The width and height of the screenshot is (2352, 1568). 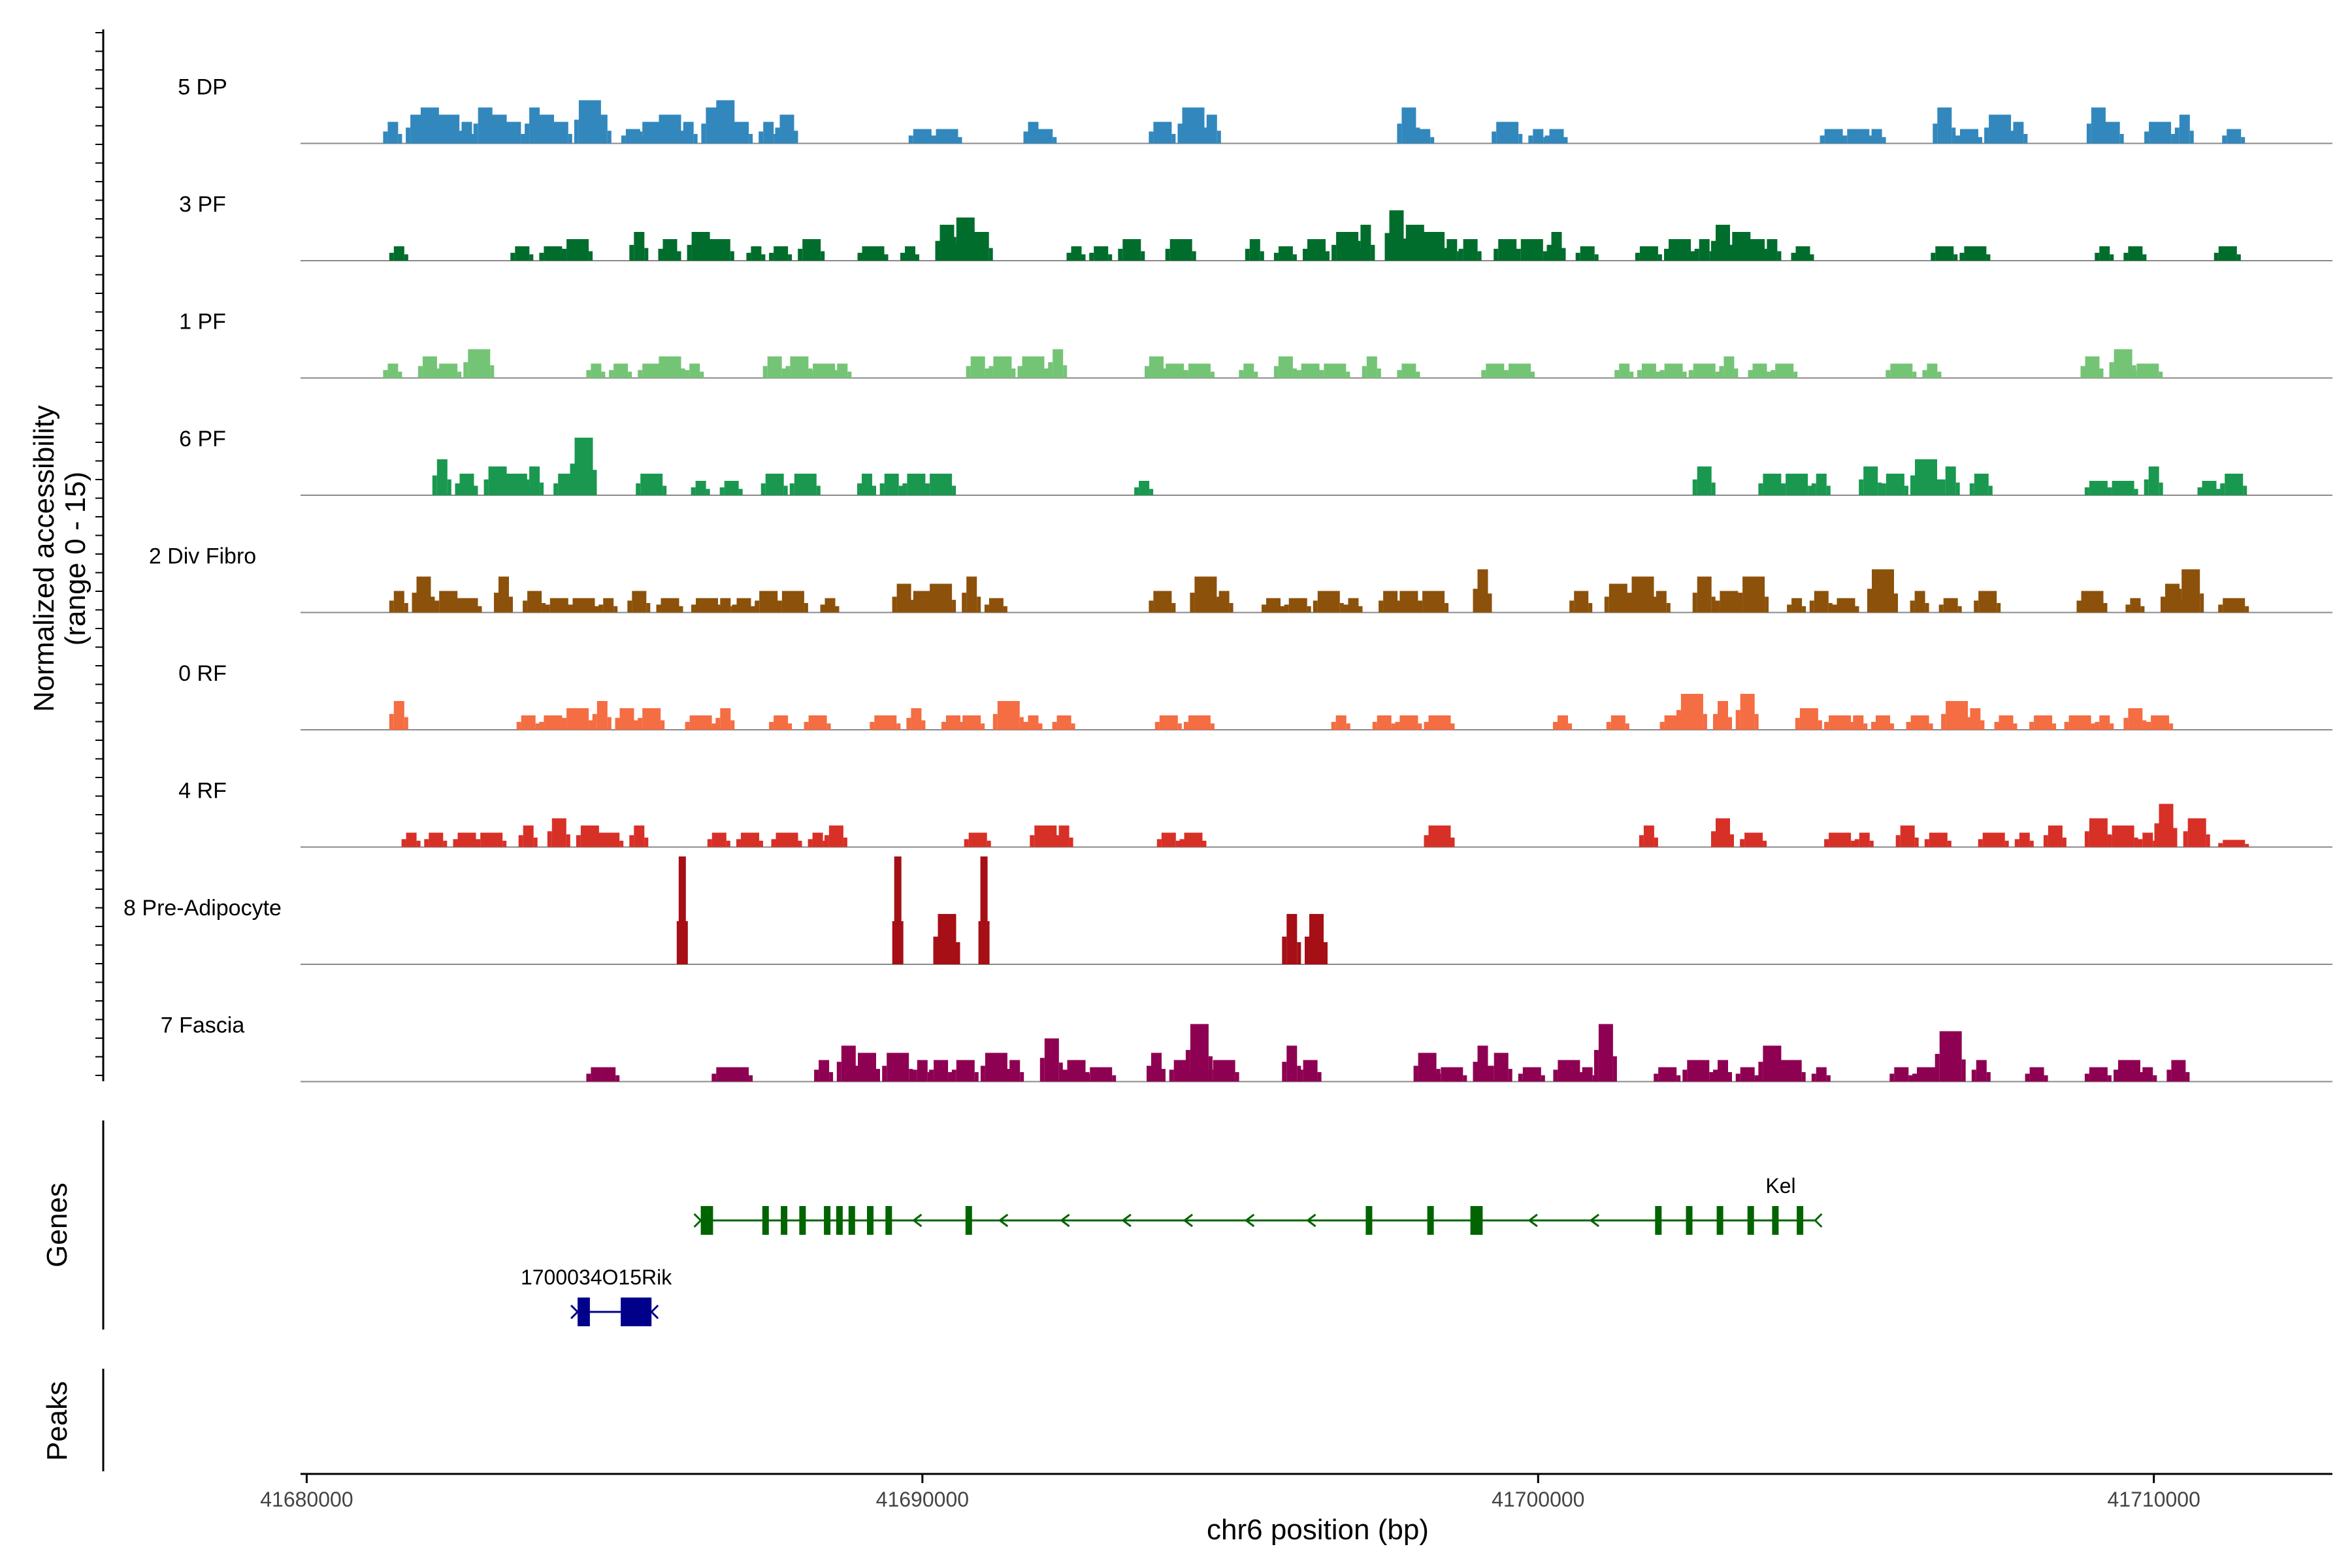 I want to click on track-label: 8 Pre-Adipocyte, so click(x=202, y=908).